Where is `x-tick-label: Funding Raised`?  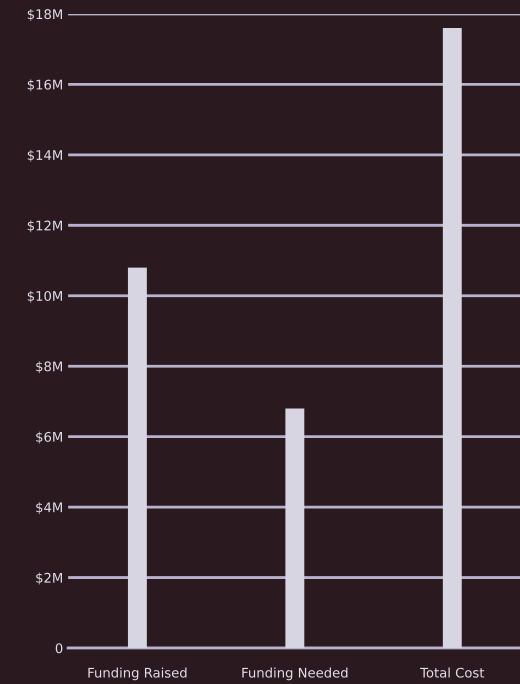
x-tick-label: Funding Raised is located at coordinates (137, 673).